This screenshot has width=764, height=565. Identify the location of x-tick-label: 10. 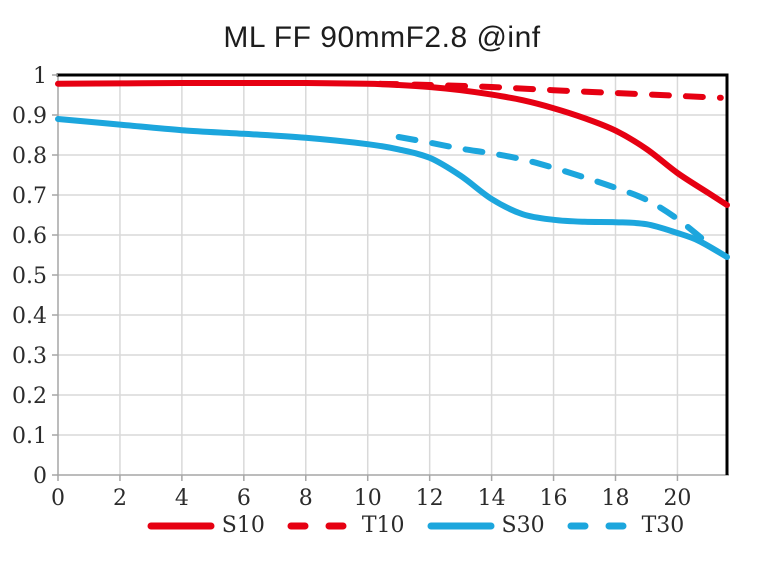
(368, 498).